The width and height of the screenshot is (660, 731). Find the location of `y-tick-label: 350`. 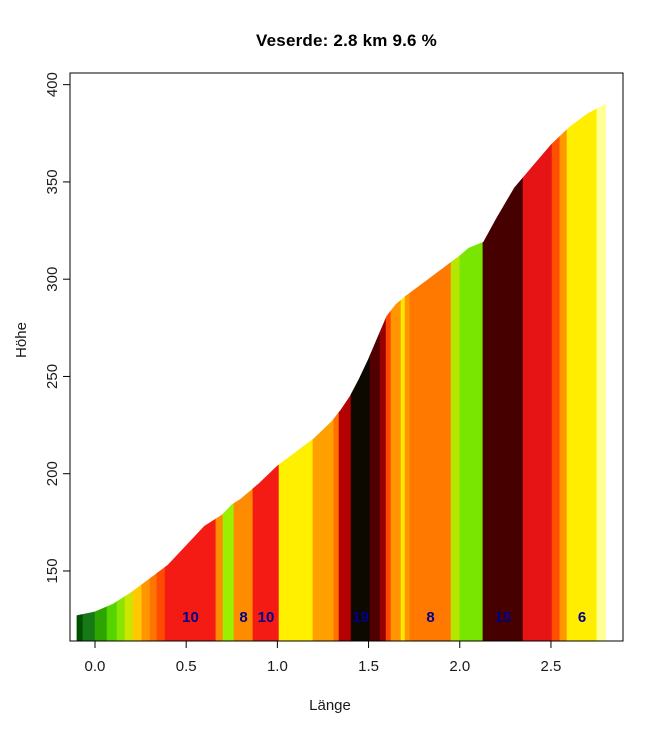

y-tick-label: 350 is located at coordinates (52, 181).